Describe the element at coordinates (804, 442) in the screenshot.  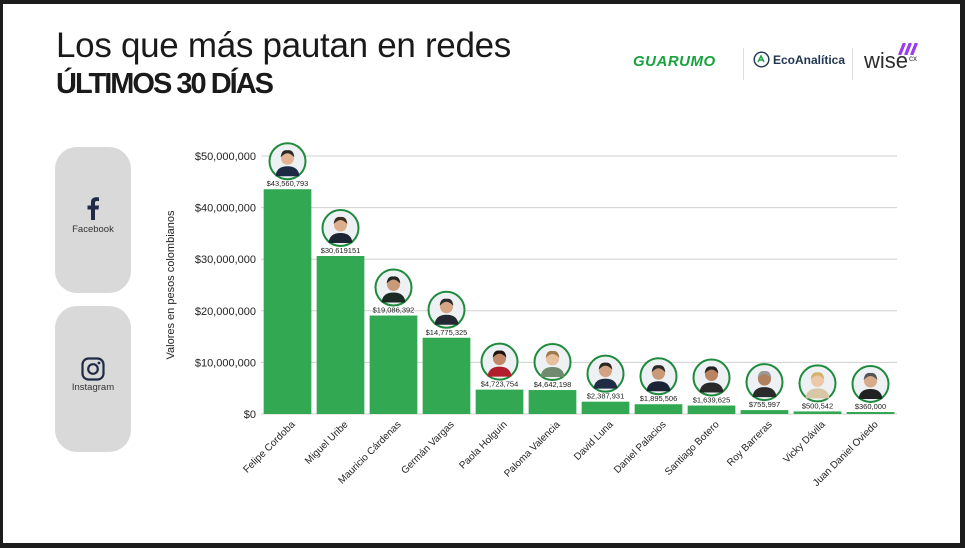
I see `category-label: Vicky Dávila` at that location.